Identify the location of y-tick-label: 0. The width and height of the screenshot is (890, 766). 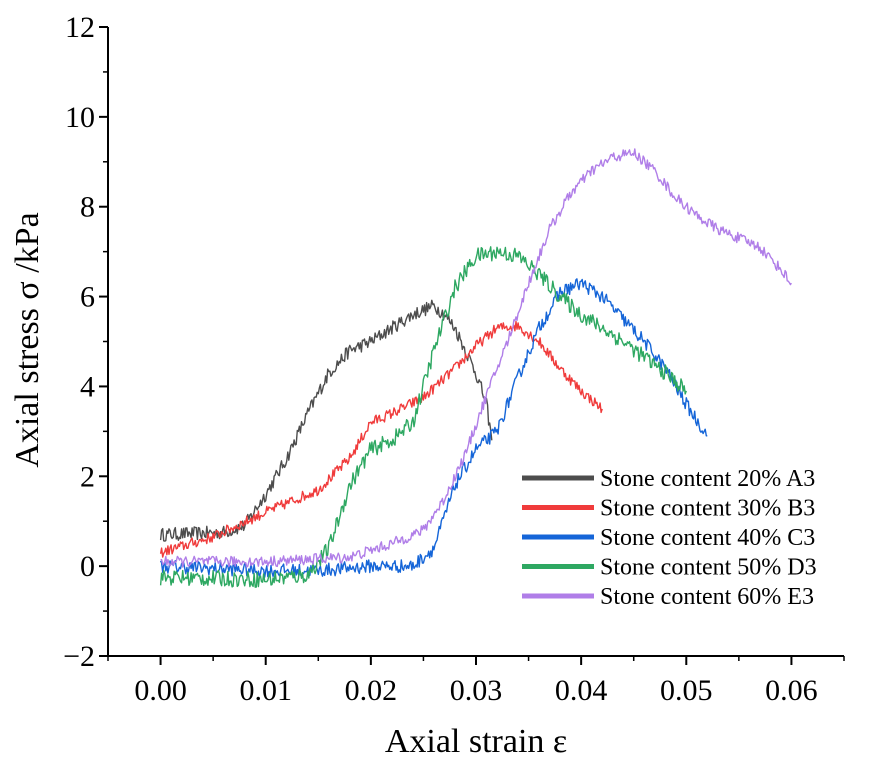
(87, 566).